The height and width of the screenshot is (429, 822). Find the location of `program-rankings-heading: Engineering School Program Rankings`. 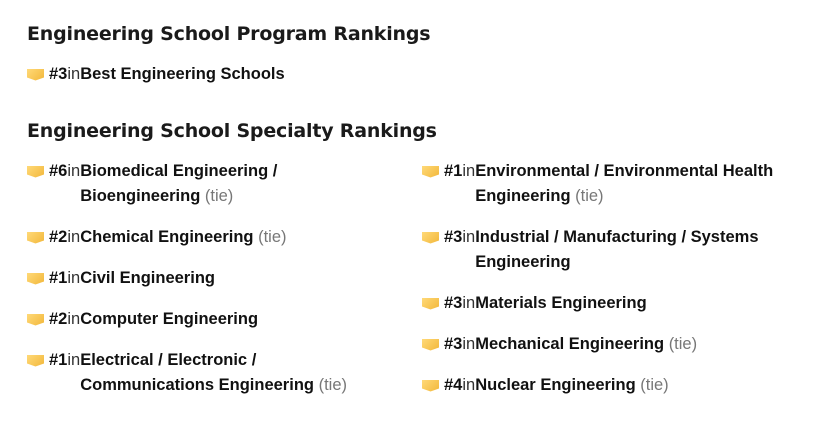

program-rankings-heading: Engineering School Program Rankings is located at coordinates (229, 34).